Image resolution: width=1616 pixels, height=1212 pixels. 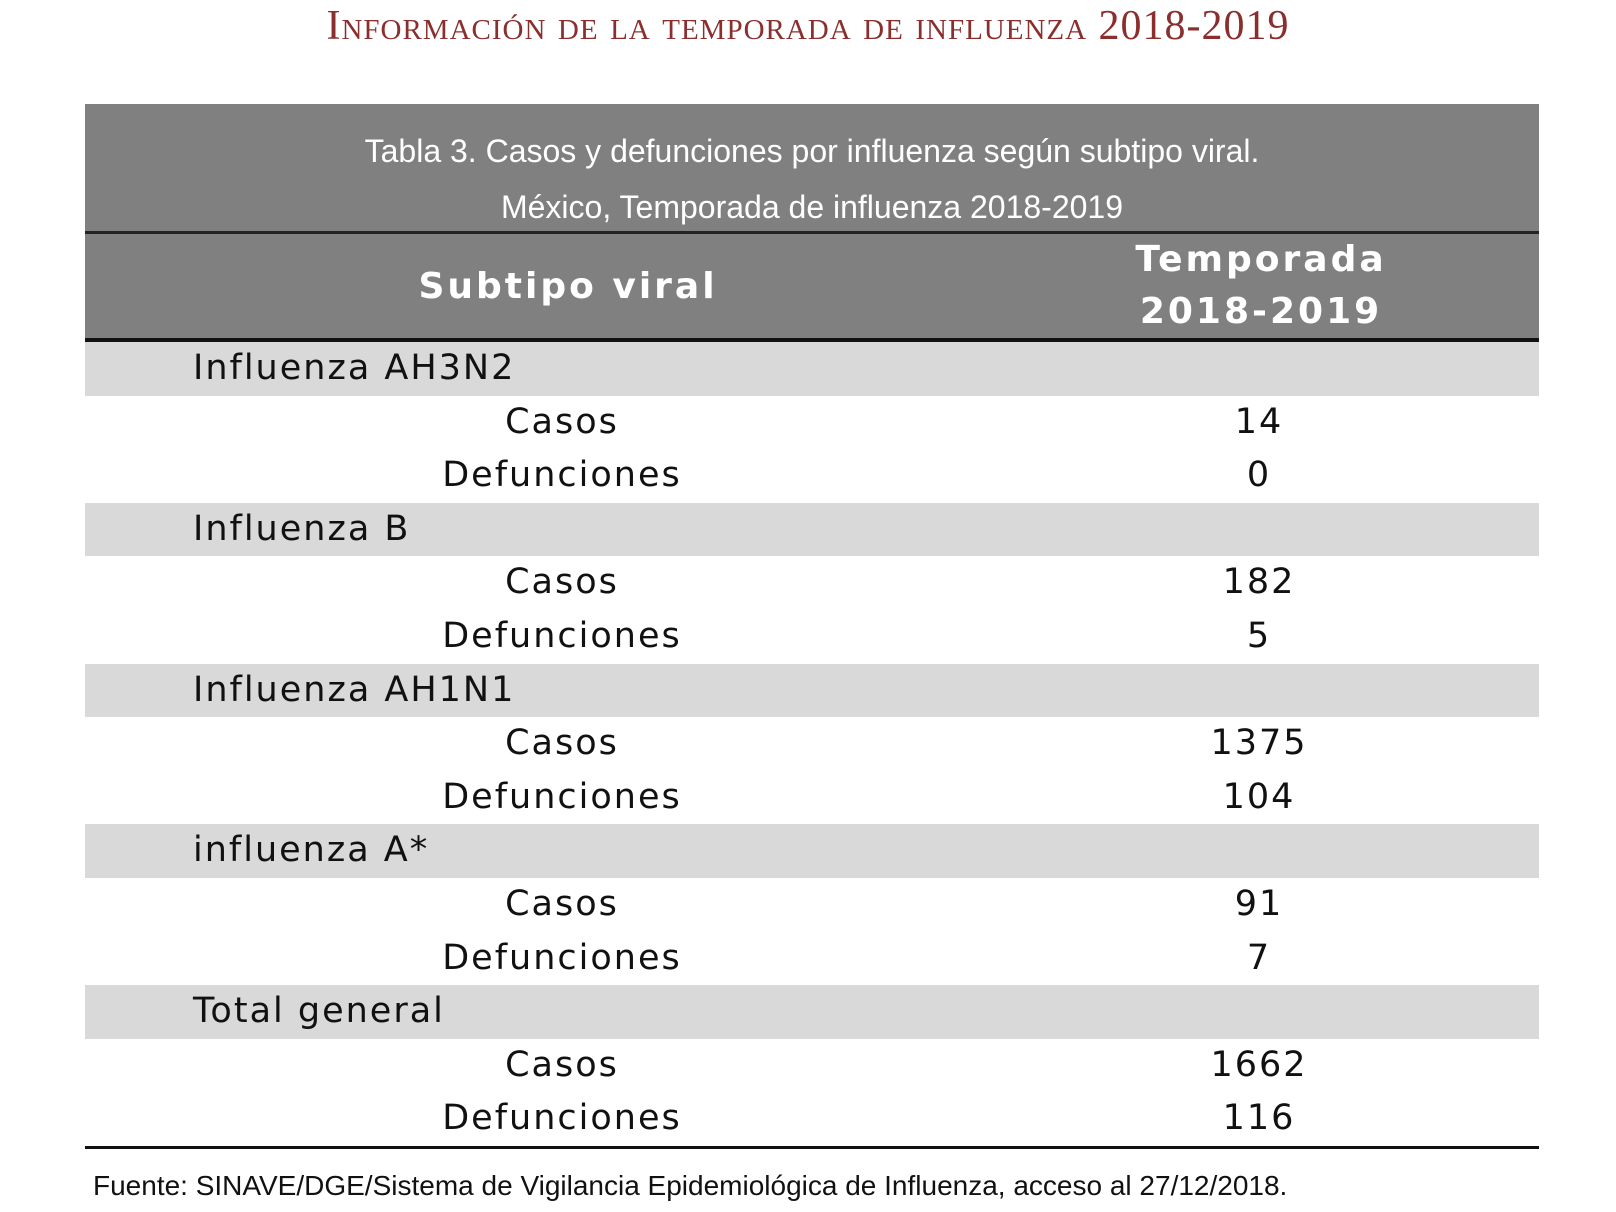 I want to click on caption-line: México, Temporada de influenza 2018-2019, so click(x=812, y=207).